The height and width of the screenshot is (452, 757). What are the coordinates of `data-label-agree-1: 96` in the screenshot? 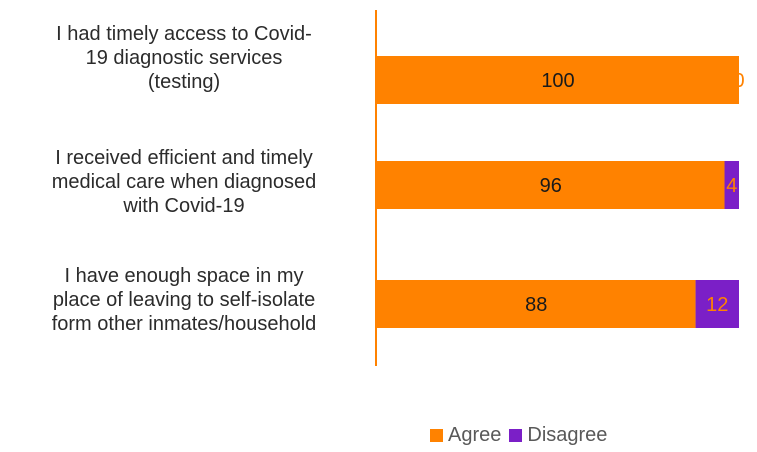 It's located at (551, 186).